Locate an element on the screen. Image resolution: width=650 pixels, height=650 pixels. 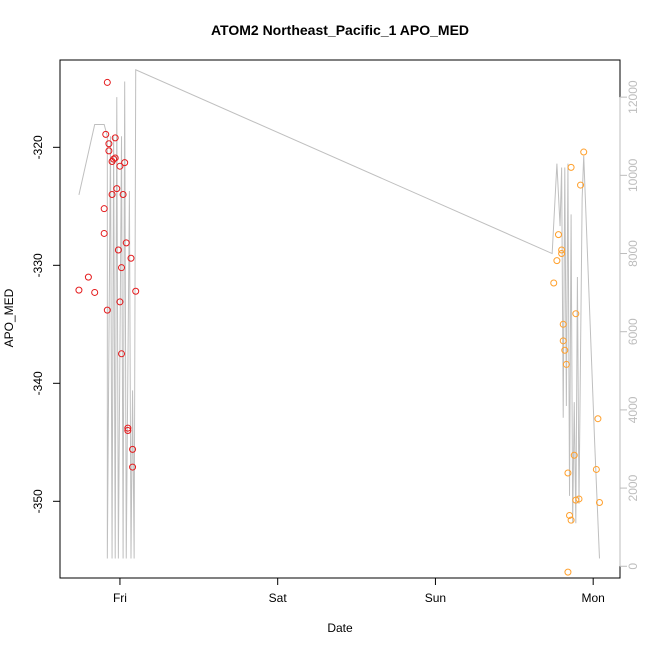
y2-tick-label: 4000 is located at coordinates (633, 409).